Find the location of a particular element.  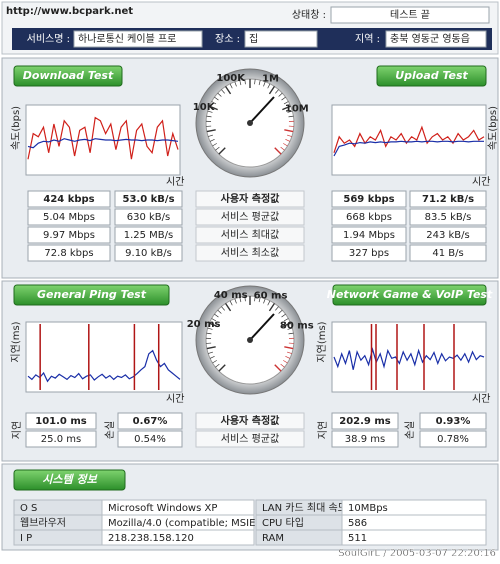

place-value: 집 is located at coordinates (253, 39).